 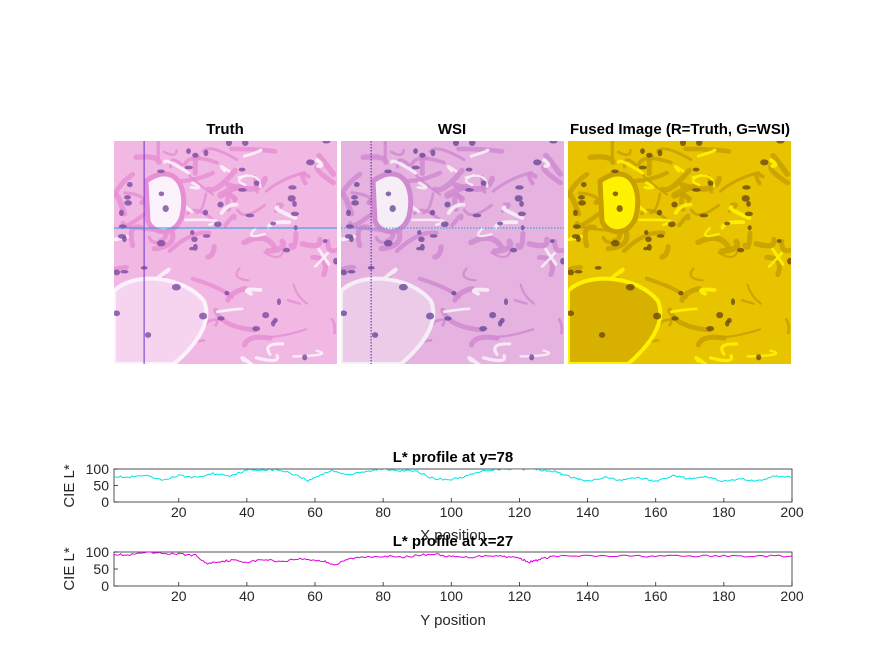 What do you see at coordinates (588, 596) in the screenshot?
I see `x-tick-label: 140` at bounding box center [588, 596].